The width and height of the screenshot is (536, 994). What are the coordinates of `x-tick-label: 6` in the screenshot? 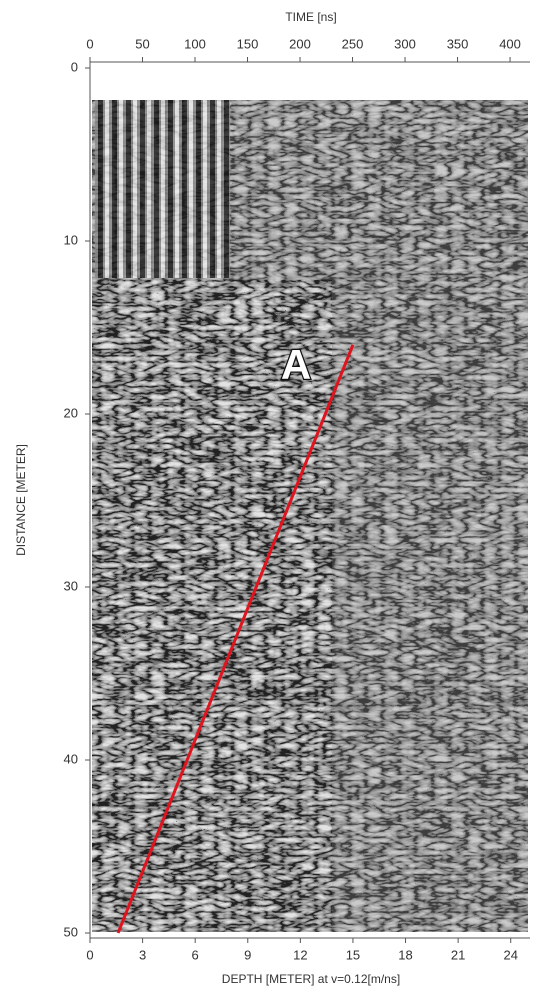 It's located at (195, 954).